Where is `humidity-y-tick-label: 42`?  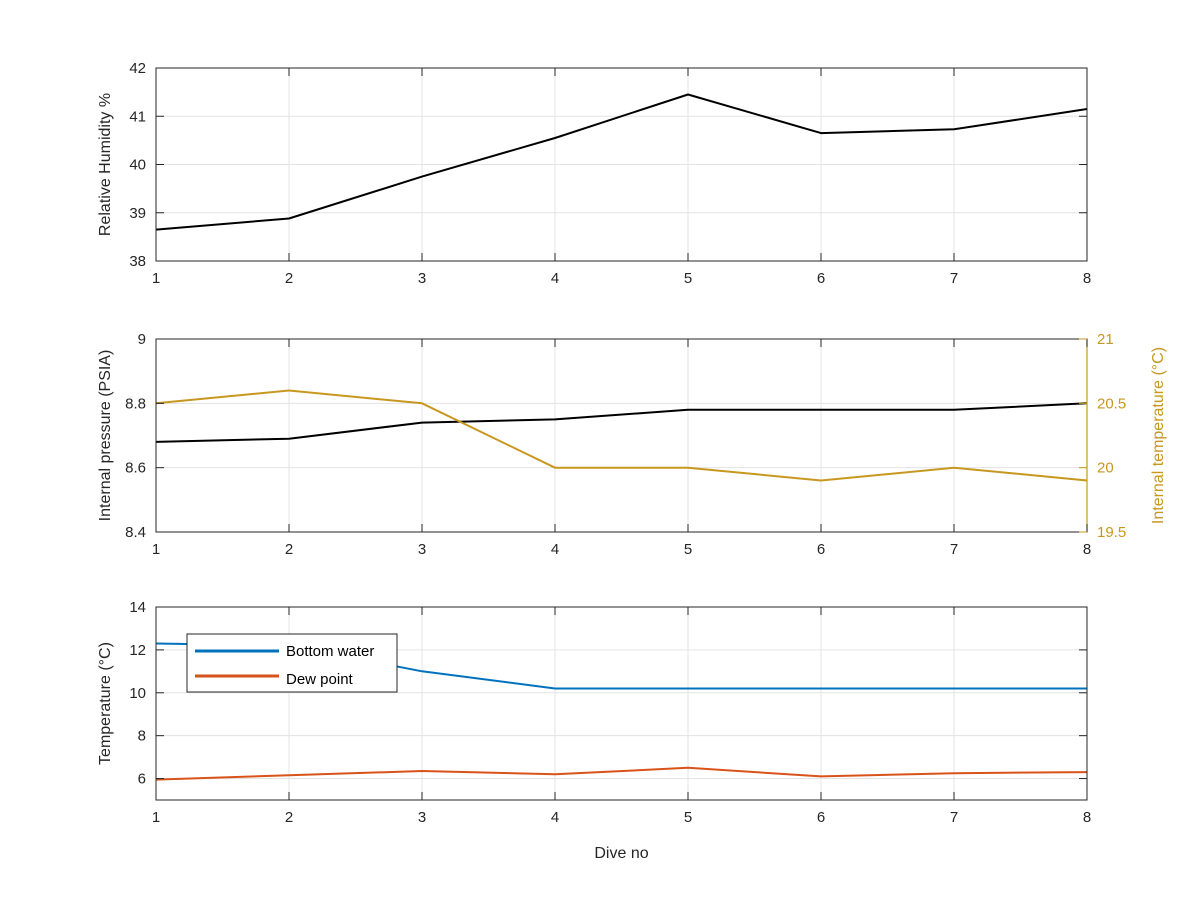
humidity-y-tick-label: 42 is located at coordinates (137, 68).